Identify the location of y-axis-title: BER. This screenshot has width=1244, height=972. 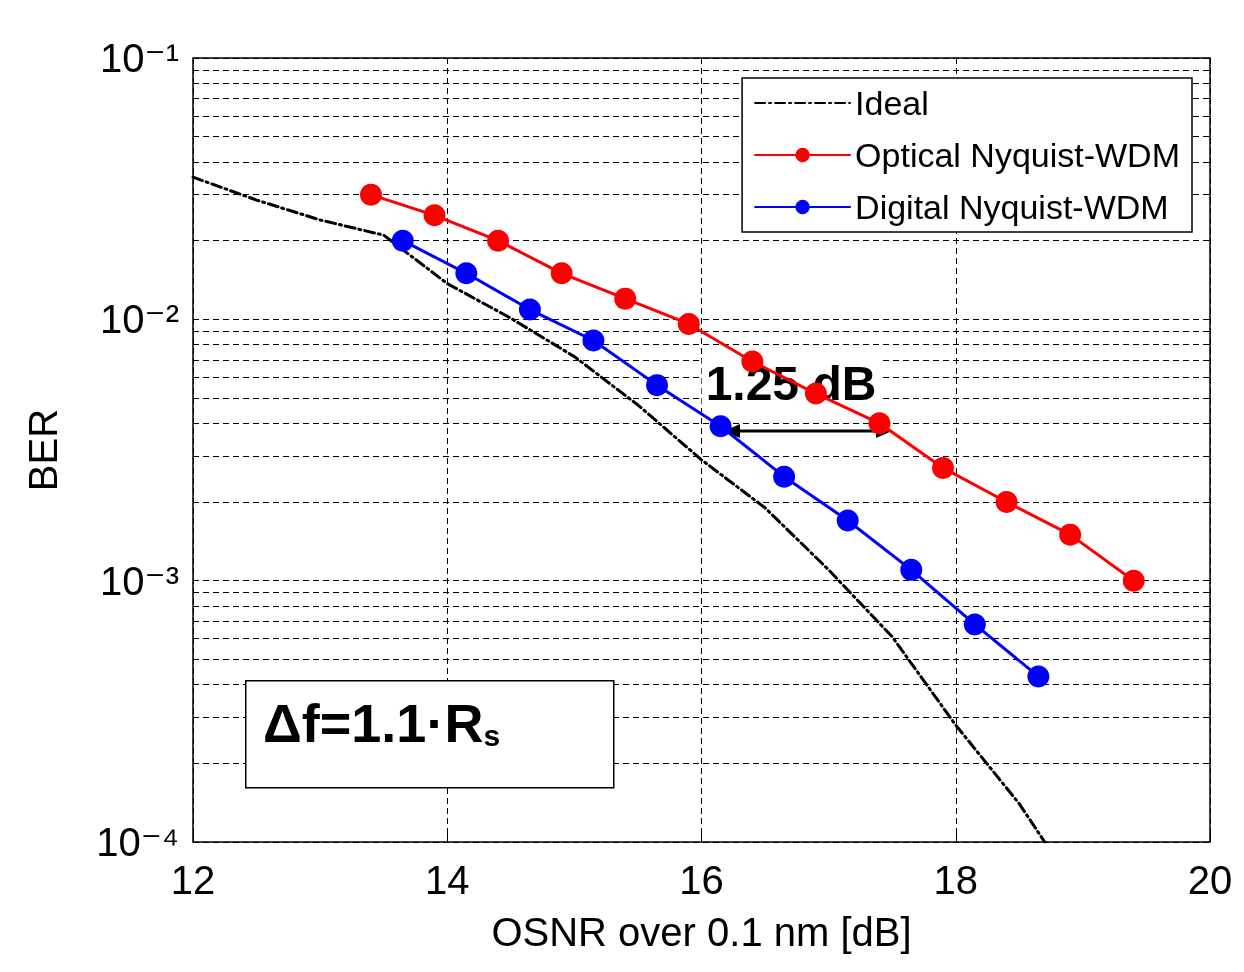
(43, 450).